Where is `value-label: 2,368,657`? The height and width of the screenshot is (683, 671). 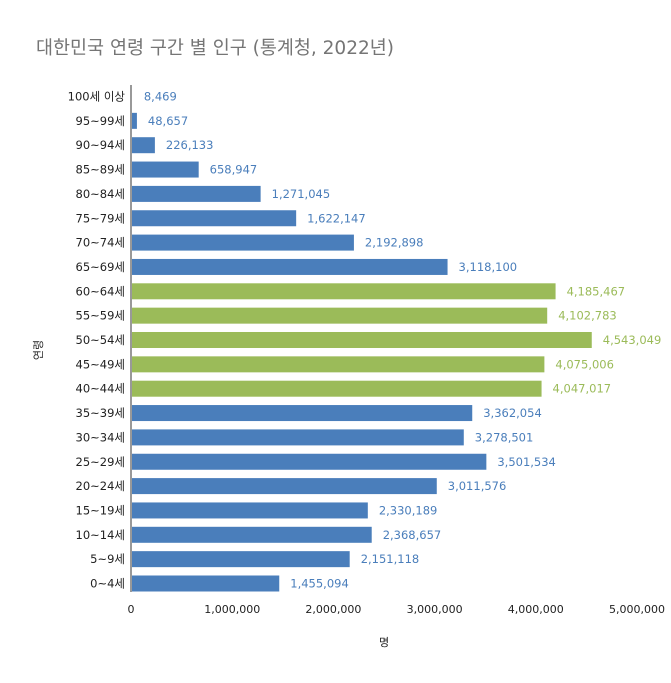 value-label: 2,368,657 is located at coordinates (412, 535).